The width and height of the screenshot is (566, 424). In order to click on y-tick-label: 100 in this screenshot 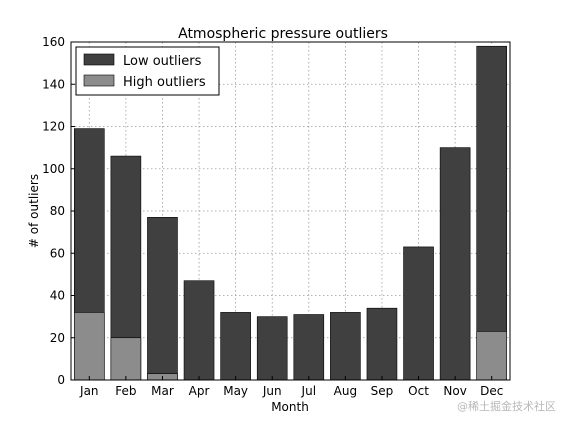, I will do `click(53, 169)`.